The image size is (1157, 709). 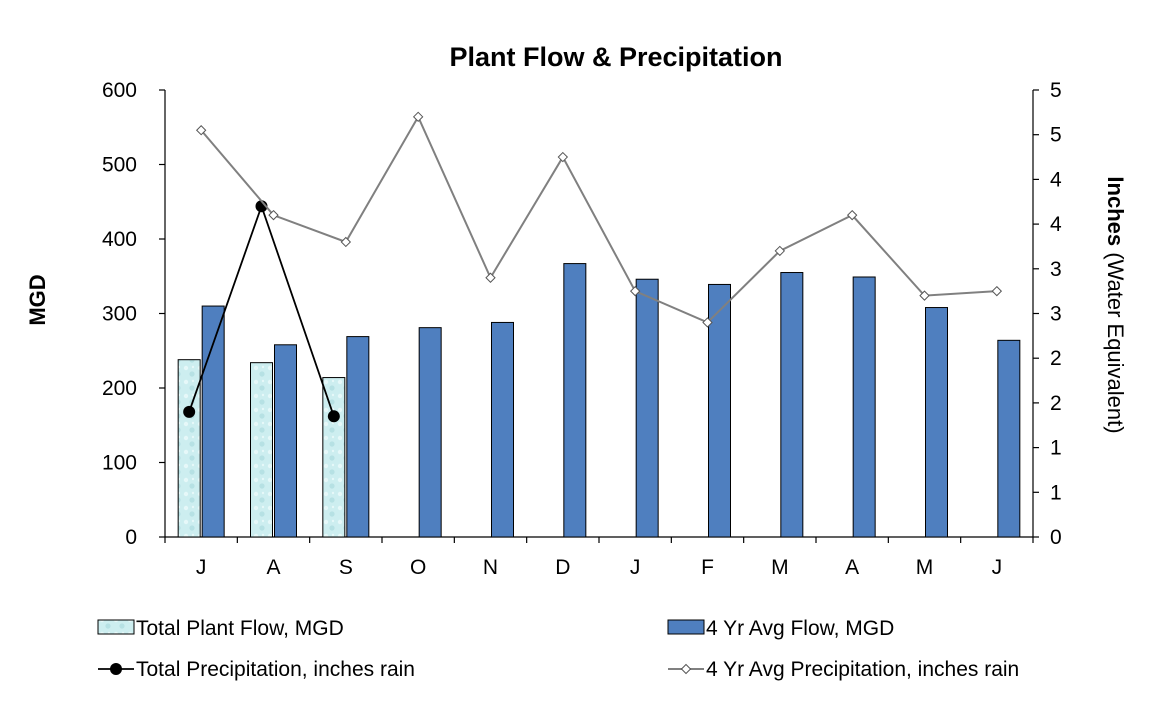 What do you see at coordinates (131, 537) in the screenshot?
I see `y-left-tick-label: 0` at bounding box center [131, 537].